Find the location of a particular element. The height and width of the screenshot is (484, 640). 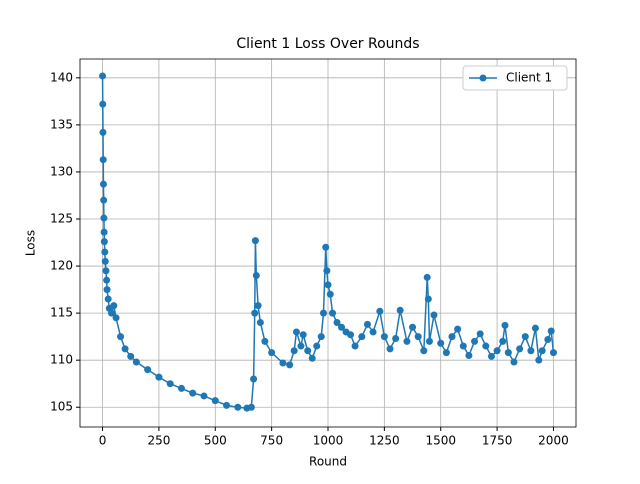

x-tick-label: 1250 is located at coordinates (384, 441).